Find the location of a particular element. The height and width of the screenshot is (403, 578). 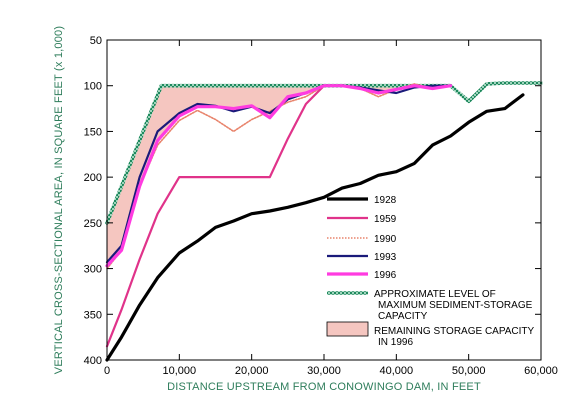

legend-label-max-capacity: CAPACITY is located at coordinates (403, 316).